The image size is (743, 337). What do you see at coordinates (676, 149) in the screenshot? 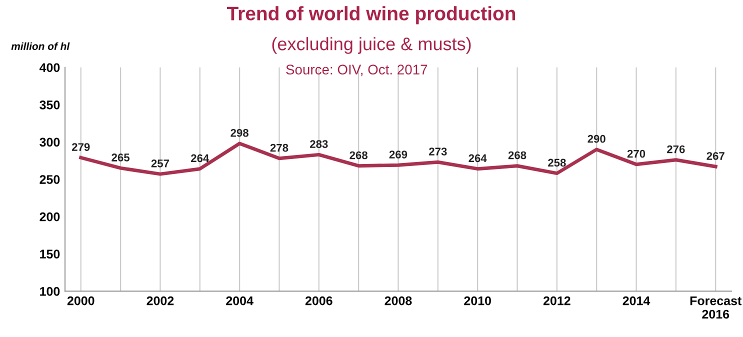
I see `data-label: 276` at bounding box center [676, 149].